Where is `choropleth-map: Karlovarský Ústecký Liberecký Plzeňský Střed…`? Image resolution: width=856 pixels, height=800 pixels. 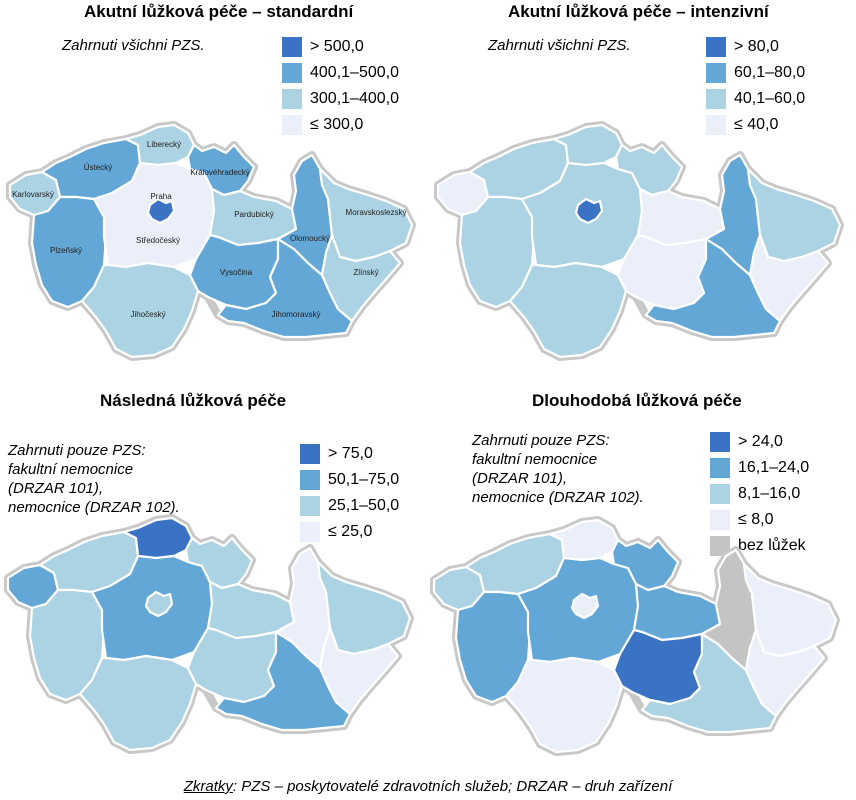
choropleth-map: Karlovarský Ústecký Liberecký Plzeňský Střed… is located at coordinates (211, 241).